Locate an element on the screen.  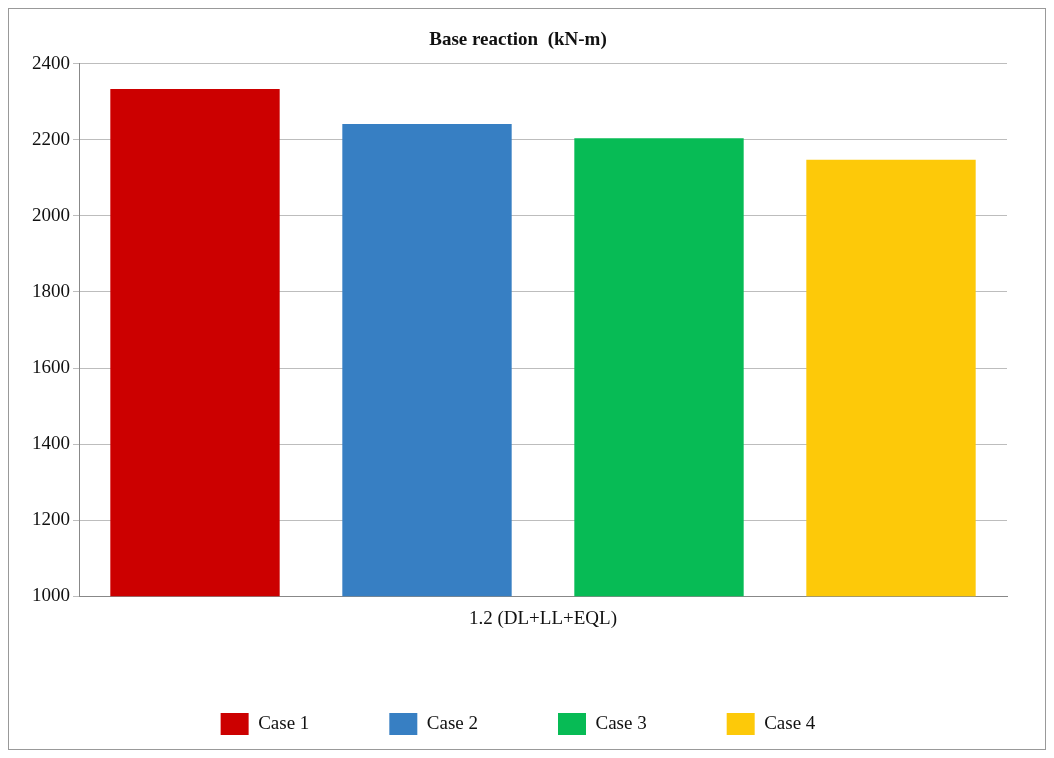
y-tick-label: 1200 is located at coordinates (51, 519).